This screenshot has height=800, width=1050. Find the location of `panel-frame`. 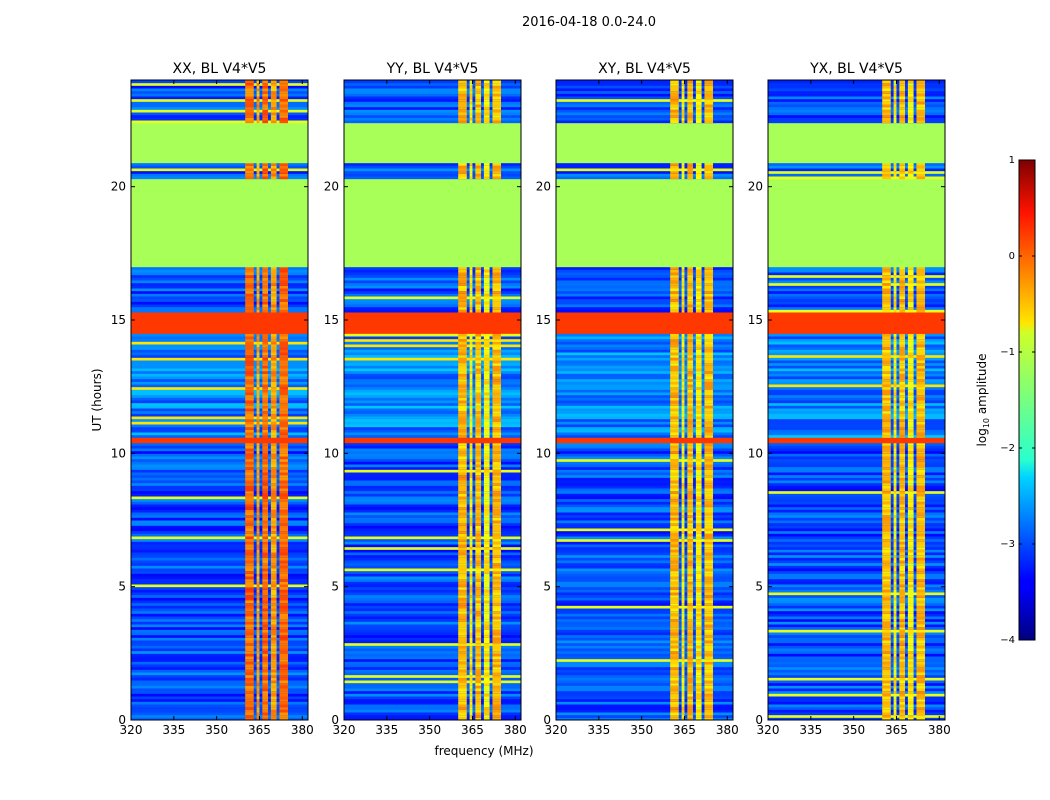

panel-frame is located at coordinates (219, 400).